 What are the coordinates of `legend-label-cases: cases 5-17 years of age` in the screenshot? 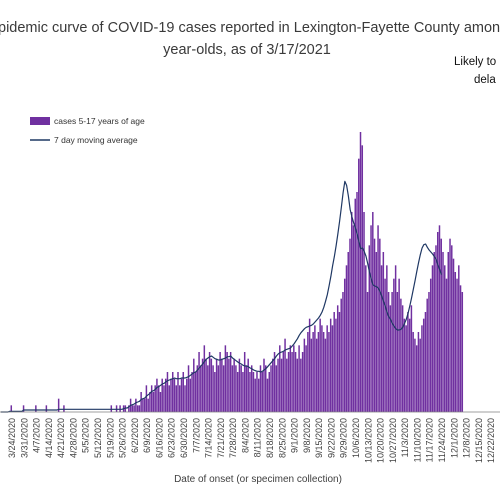 It's located at (99, 121).